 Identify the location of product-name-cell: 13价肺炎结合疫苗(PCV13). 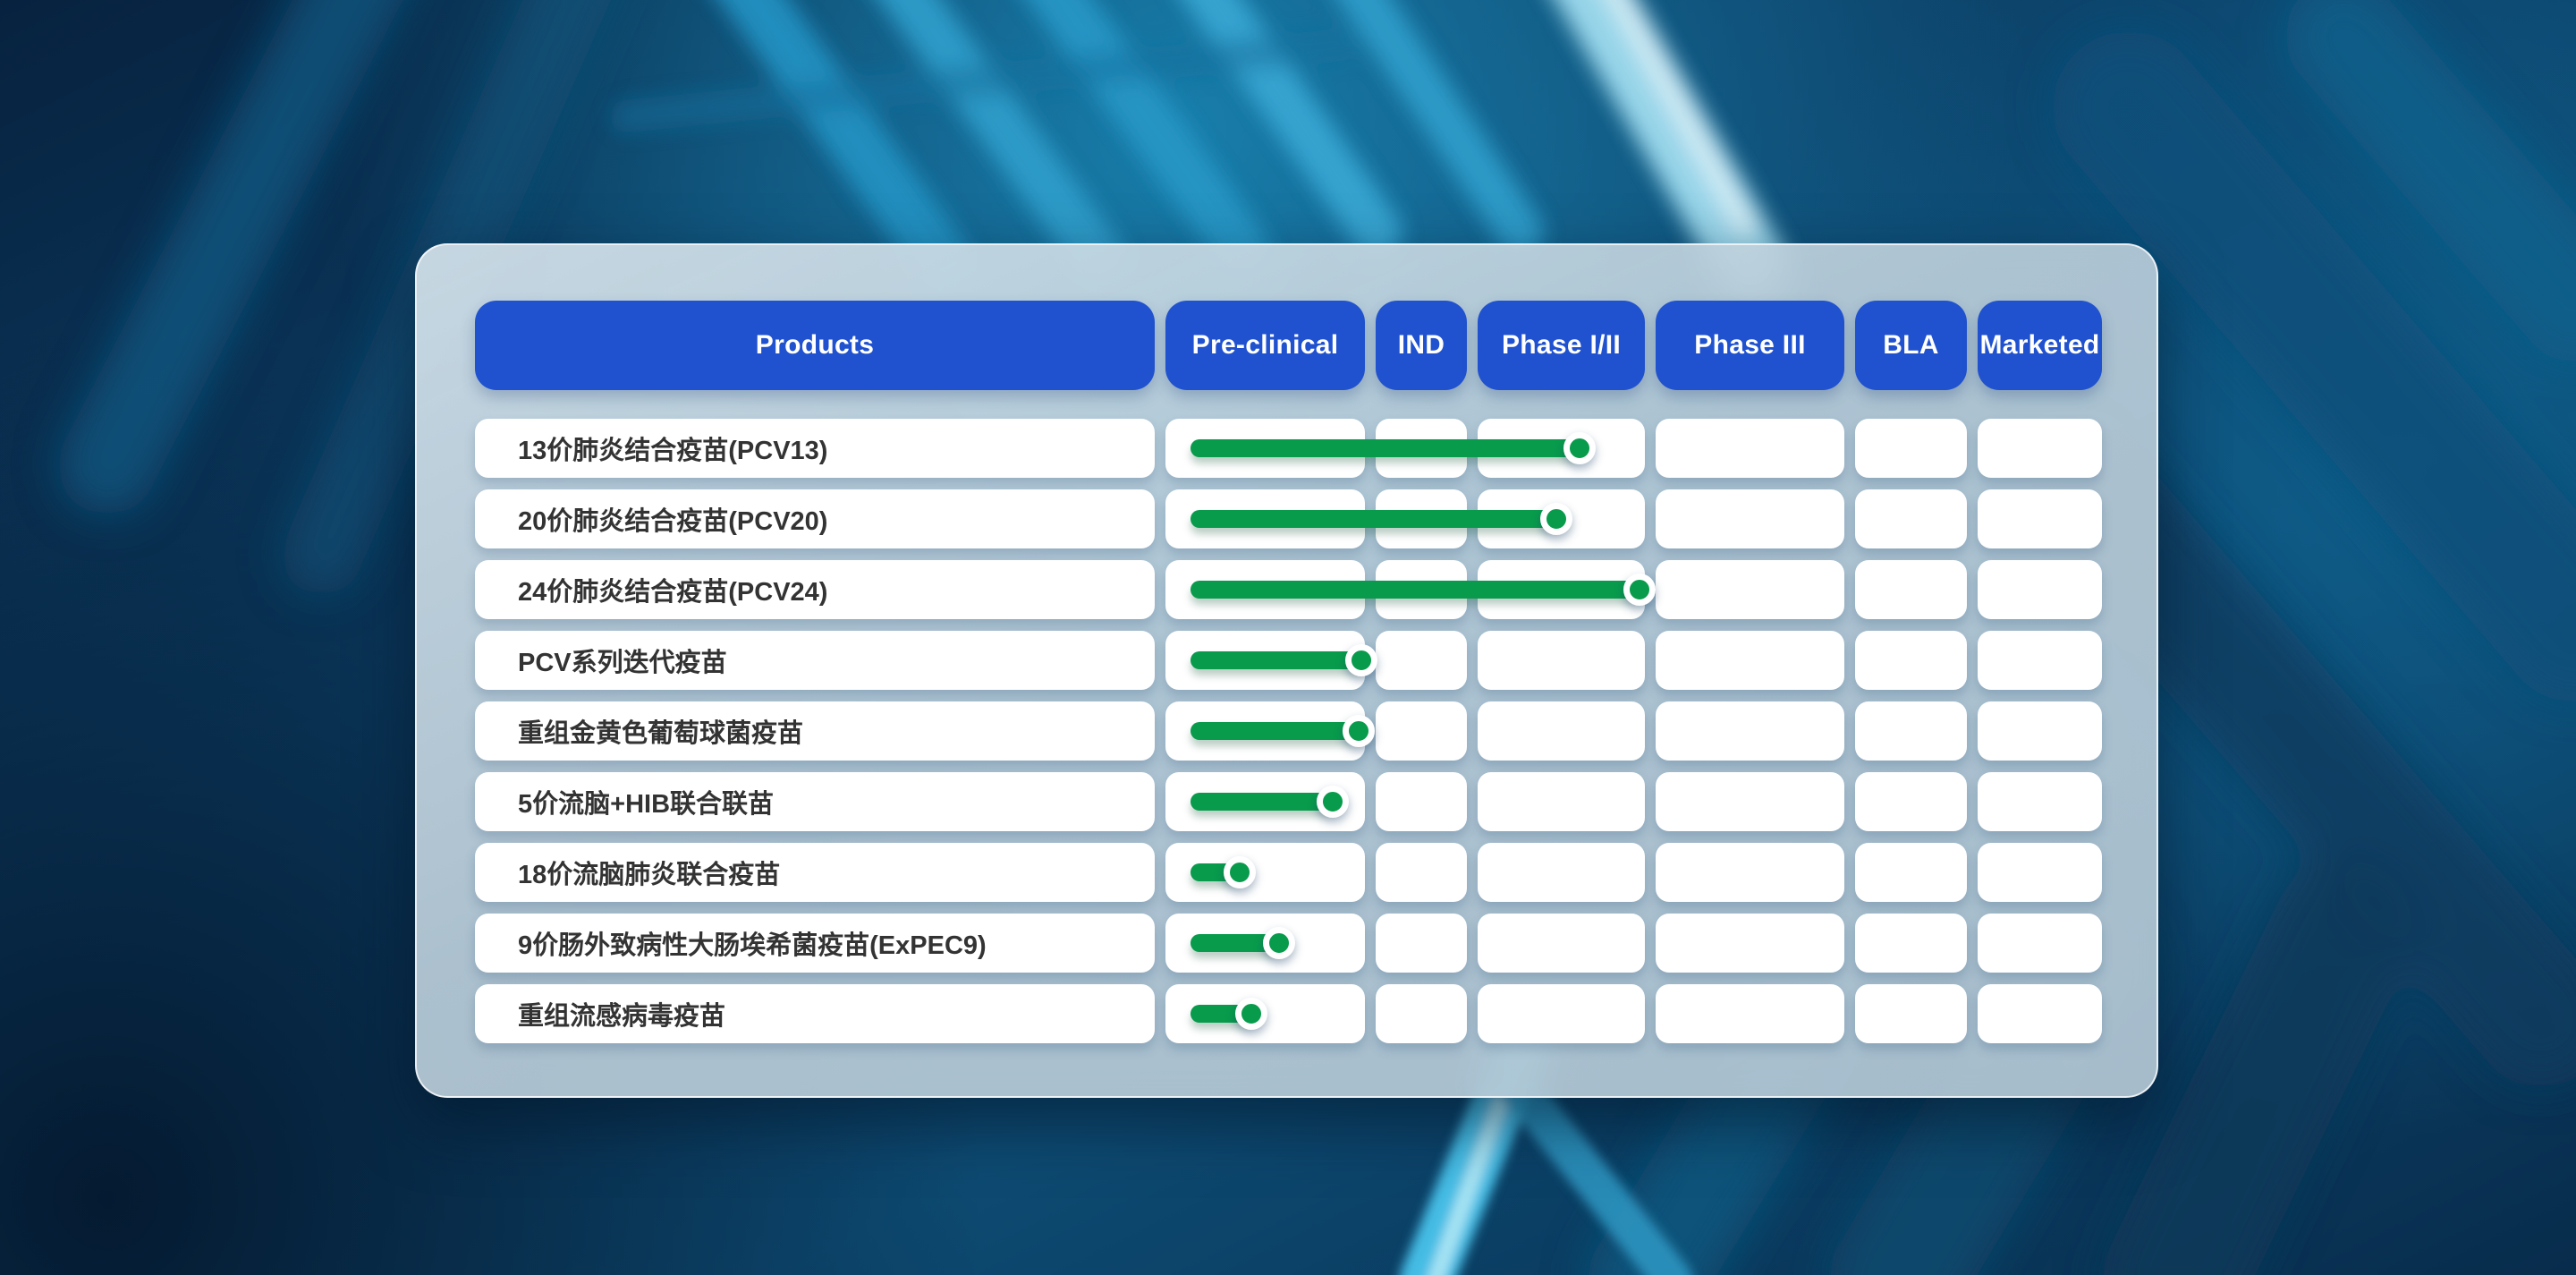
(815, 448).